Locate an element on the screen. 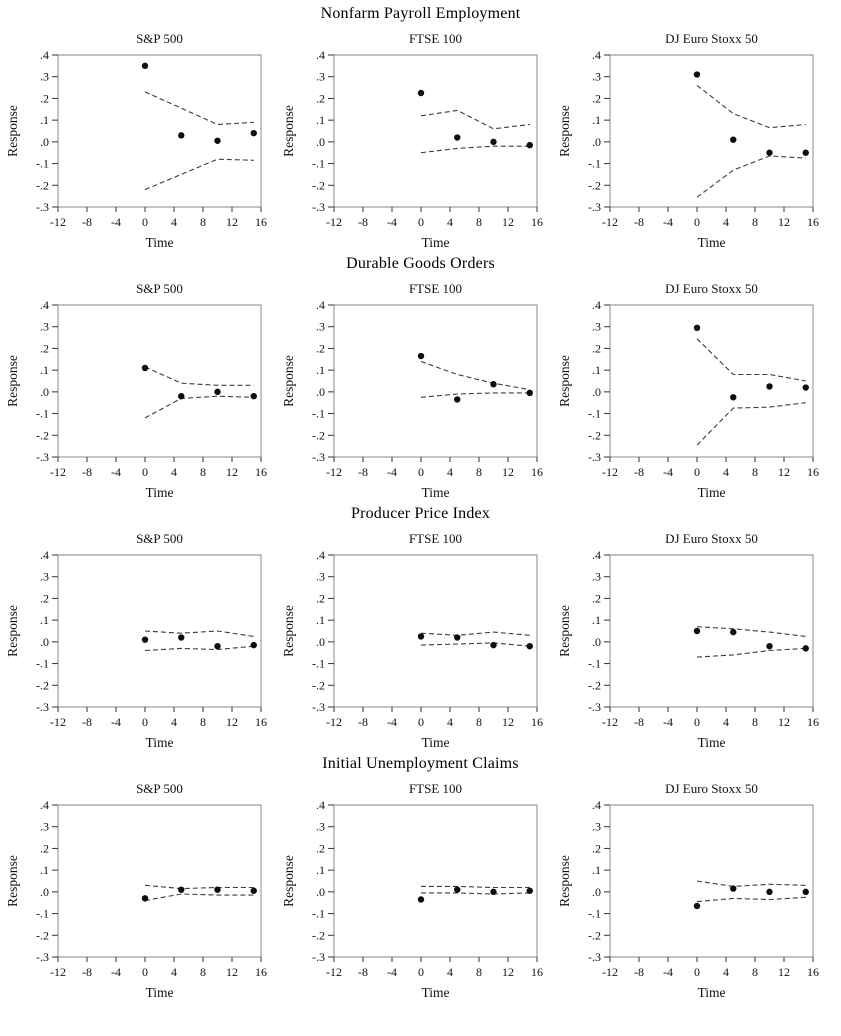  x-tick-label: 16 is located at coordinates (261, 722).